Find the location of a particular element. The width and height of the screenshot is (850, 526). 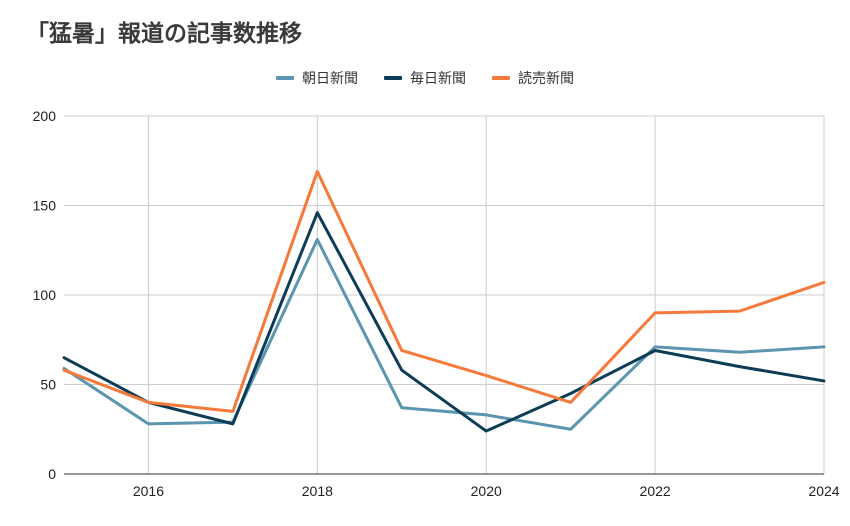

chart-title: 「猛暑」報道の記事数推移 is located at coordinates (164, 34).